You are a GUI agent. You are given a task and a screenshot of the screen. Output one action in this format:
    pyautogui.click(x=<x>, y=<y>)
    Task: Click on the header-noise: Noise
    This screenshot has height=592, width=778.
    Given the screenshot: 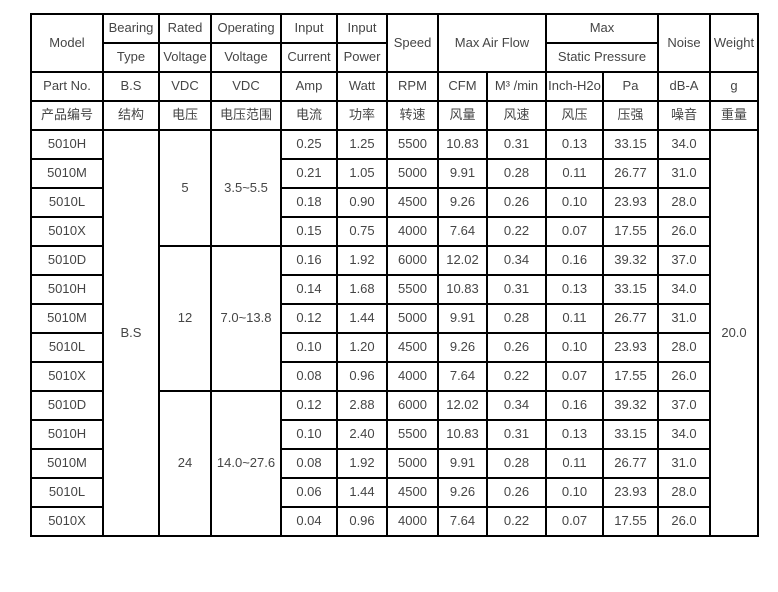 What is the action you would take?
    pyautogui.click(x=684, y=43)
    